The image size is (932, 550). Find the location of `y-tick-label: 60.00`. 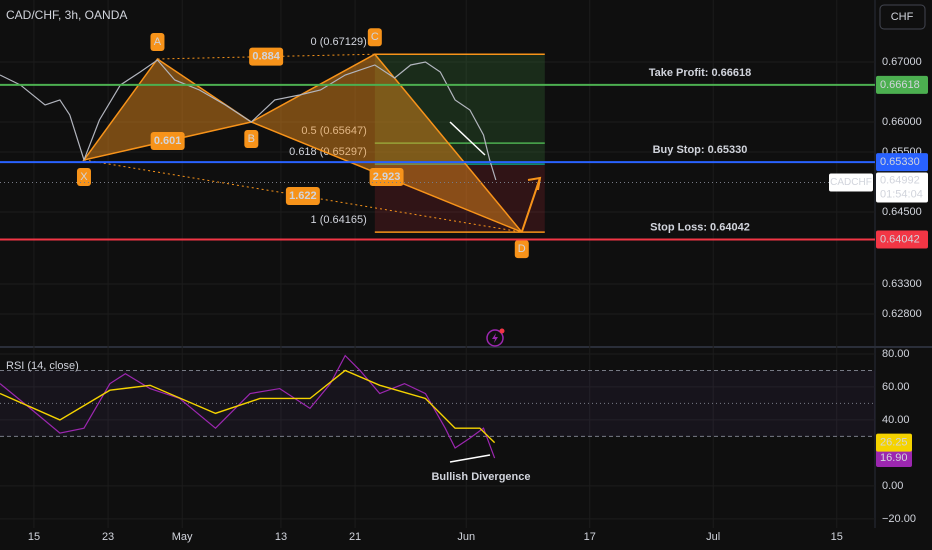

y-tick-label: 60.00 is located at coordinates (896, 387).